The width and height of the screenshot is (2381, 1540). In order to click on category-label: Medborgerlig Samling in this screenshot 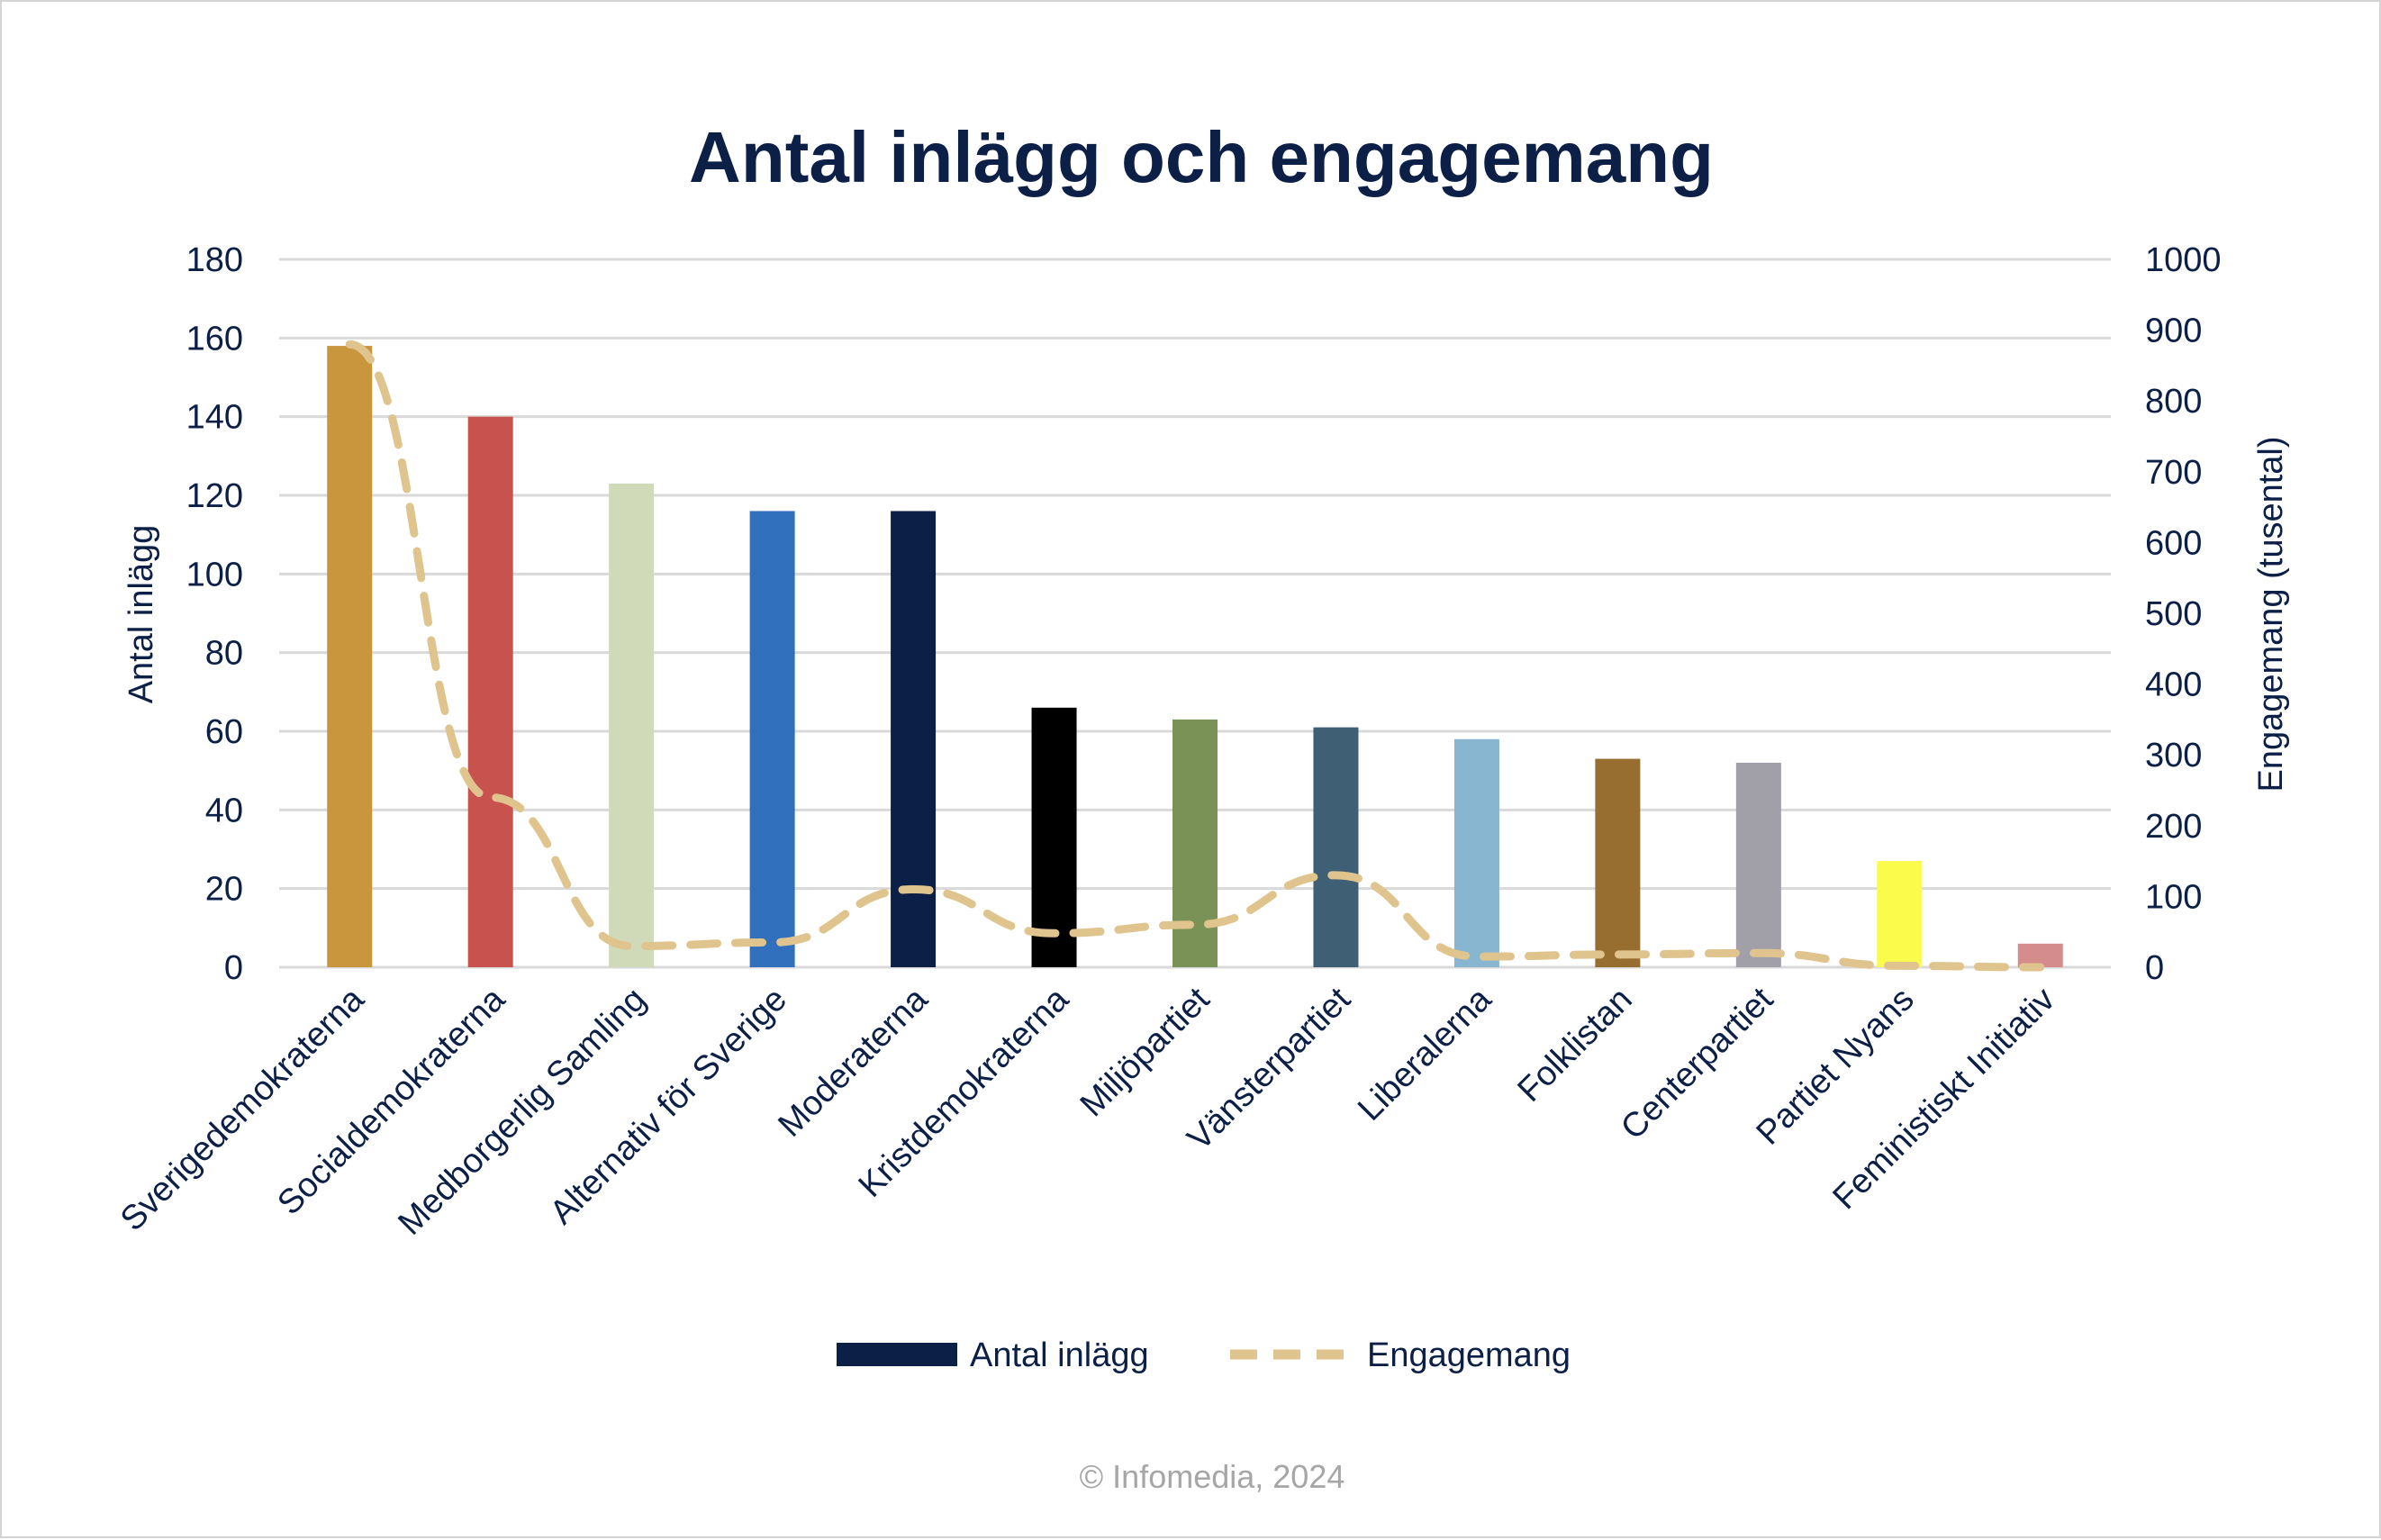, I will do `click(522, 1112)`.